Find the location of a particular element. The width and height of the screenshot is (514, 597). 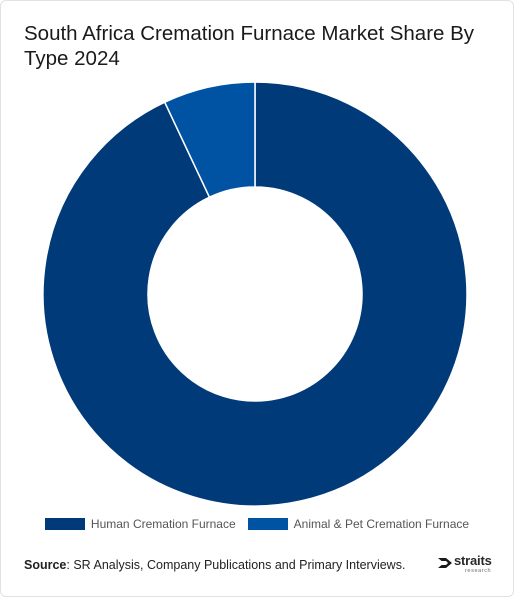

source-label: Source is located at coordinates (45, 565).